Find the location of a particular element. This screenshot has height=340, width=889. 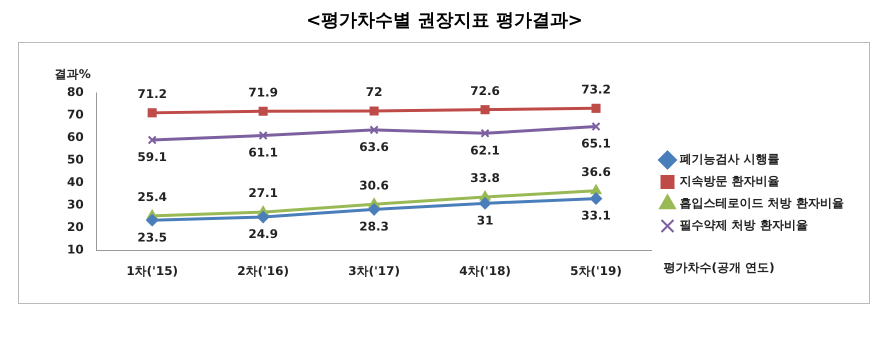

x-tick-label: 2차('16) is located at coordinates (263, 271).